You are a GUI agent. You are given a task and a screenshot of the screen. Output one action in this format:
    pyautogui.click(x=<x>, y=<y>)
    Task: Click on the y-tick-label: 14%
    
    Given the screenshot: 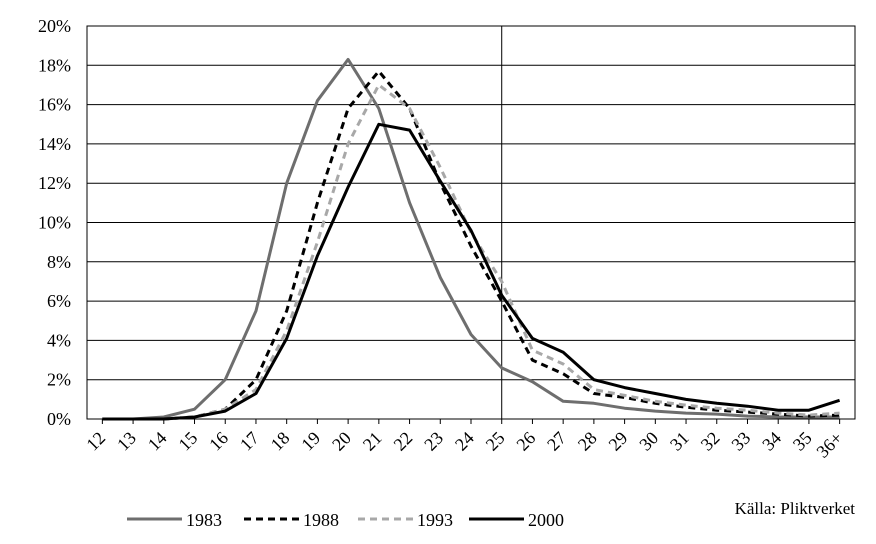 What is the action you would take?
    pyautogui.click(x=54, y=144)
    